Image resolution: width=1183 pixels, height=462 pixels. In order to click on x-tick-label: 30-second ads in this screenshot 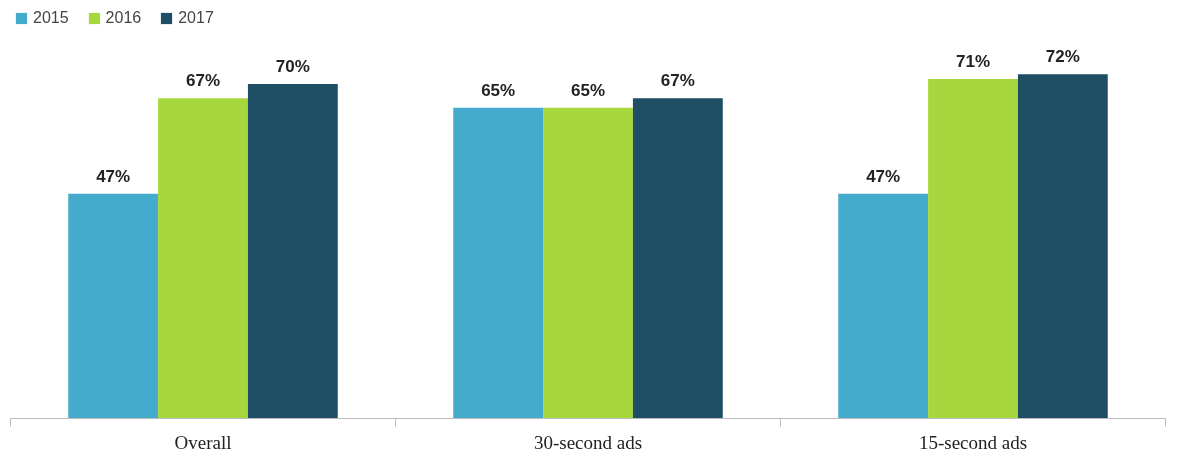, I will do `click(588, 442)`.